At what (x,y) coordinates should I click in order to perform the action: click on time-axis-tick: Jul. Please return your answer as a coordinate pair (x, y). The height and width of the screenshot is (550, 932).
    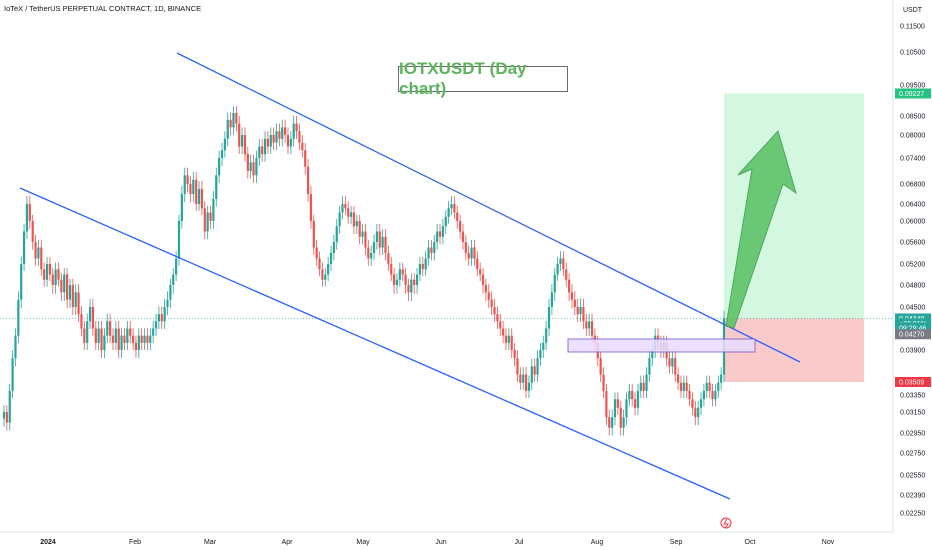
    Looking at the image, I should click on (519, 542).